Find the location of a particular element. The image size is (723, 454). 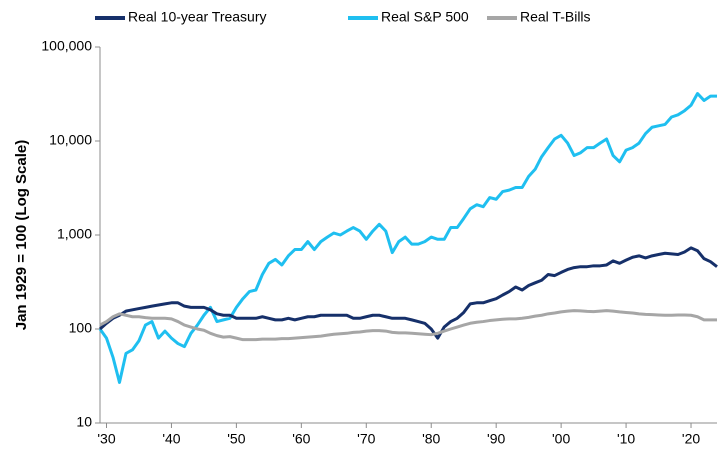

x-tick-label: '40 is located at coordinates (171, 439).